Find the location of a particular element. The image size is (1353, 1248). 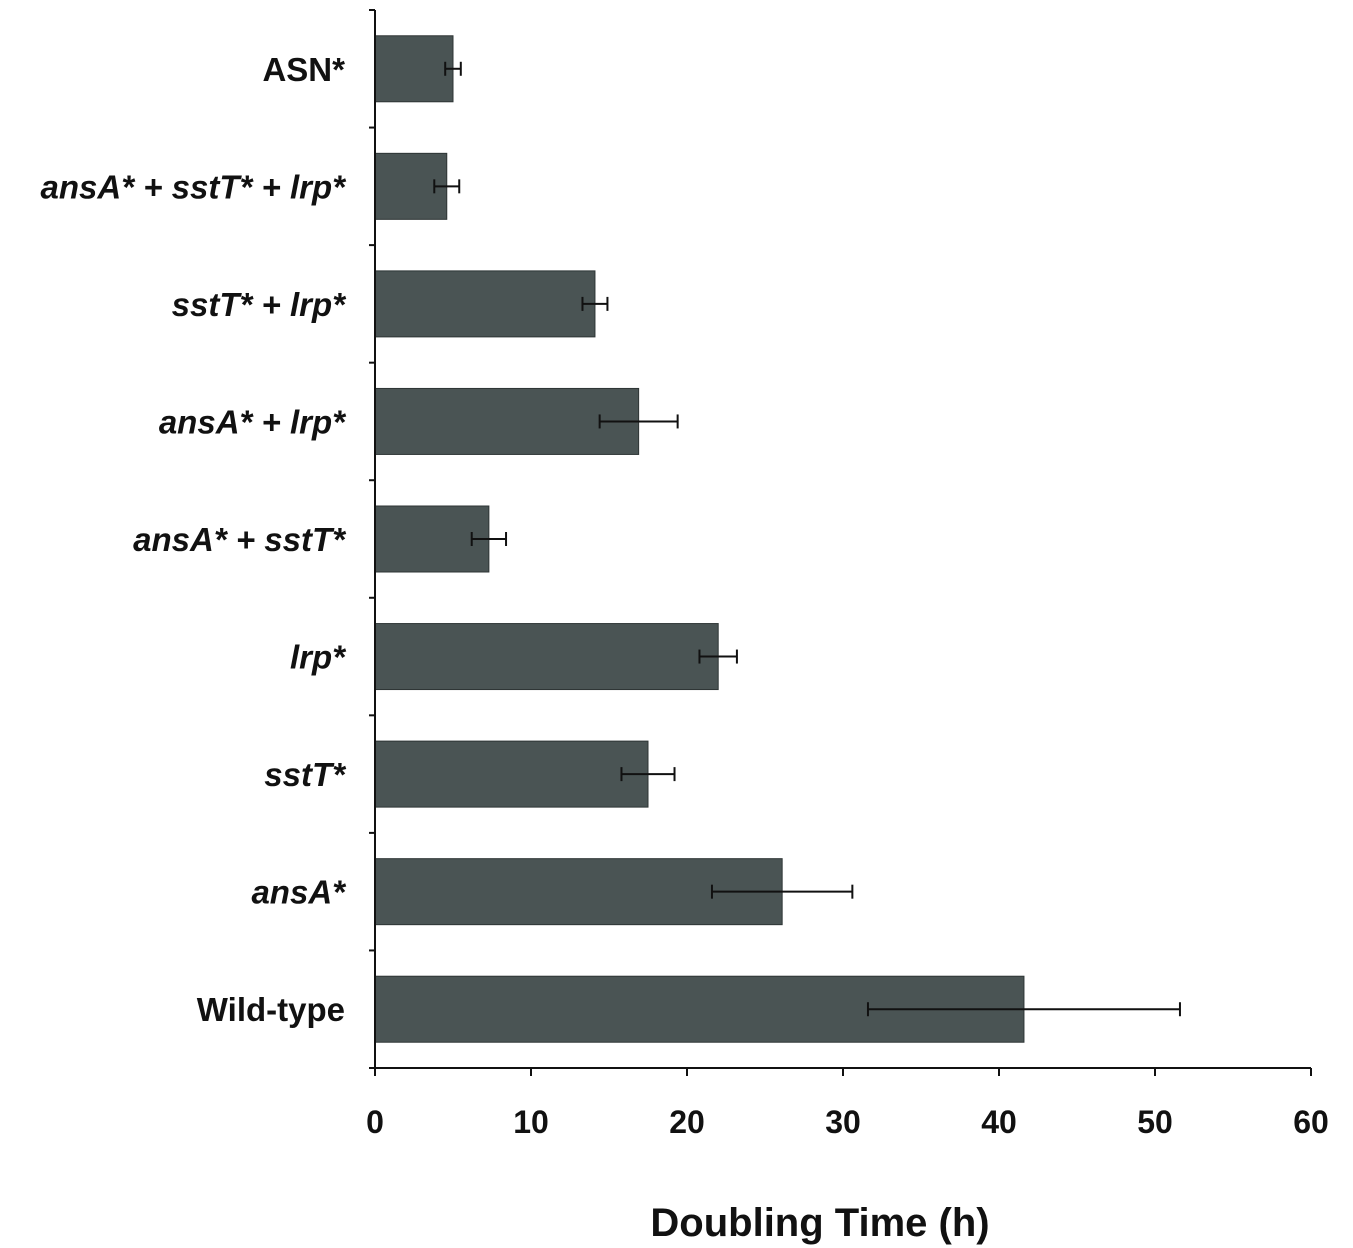

x-tick-label: 60 is located at coordinates (1311, 1122).